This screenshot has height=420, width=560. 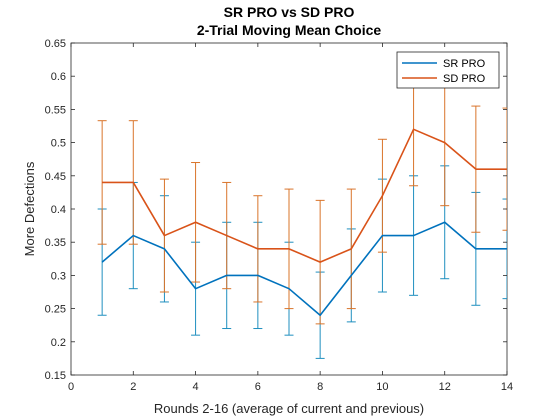 What do you see at coordinates (58, 144) in the screenshot?
I see `y-tick-label: 0.5` at bounding box center [58, 144].